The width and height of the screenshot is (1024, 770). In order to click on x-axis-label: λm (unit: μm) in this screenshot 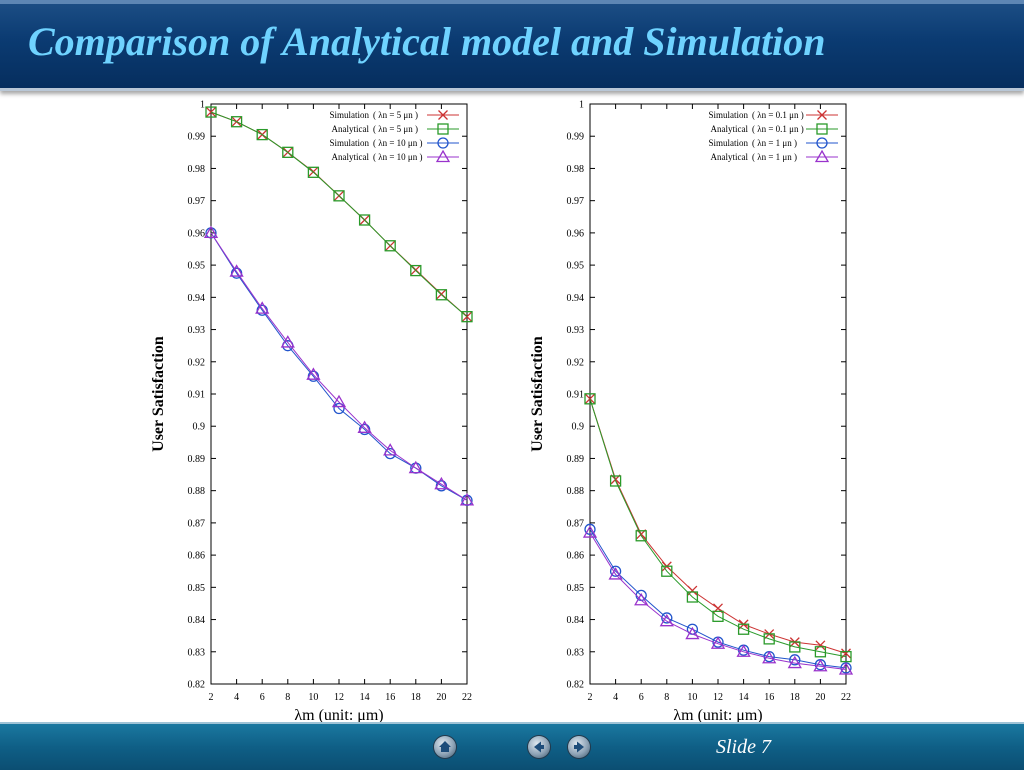, I will do `click(717, 715)`.